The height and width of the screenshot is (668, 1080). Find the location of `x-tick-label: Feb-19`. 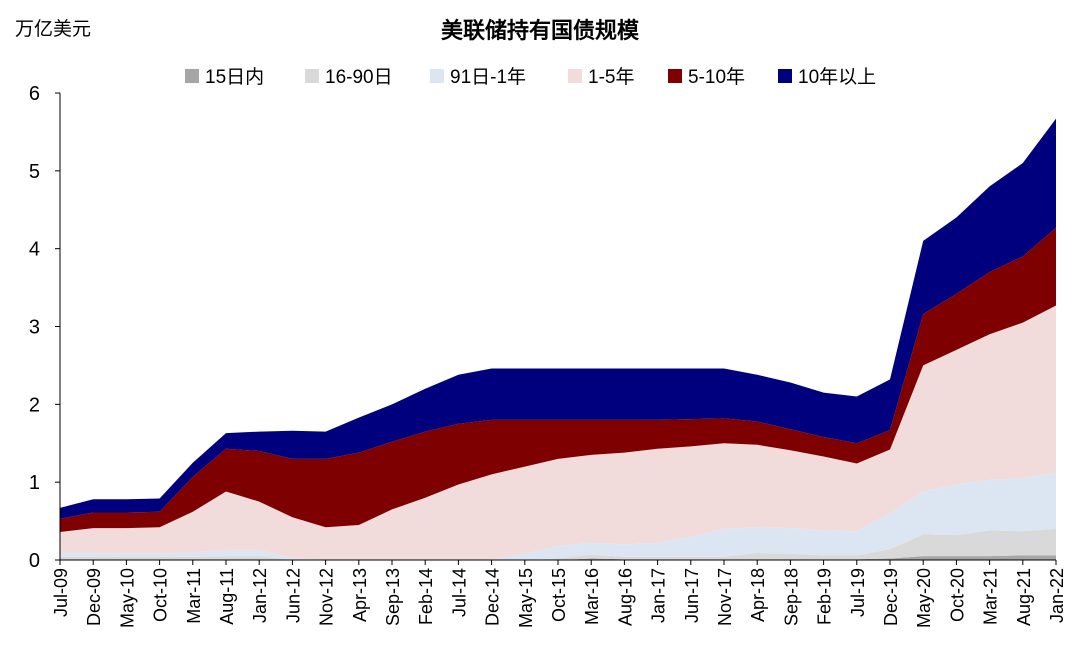

x-tick-label: Feb-19 is located at coordinates (825, 596).